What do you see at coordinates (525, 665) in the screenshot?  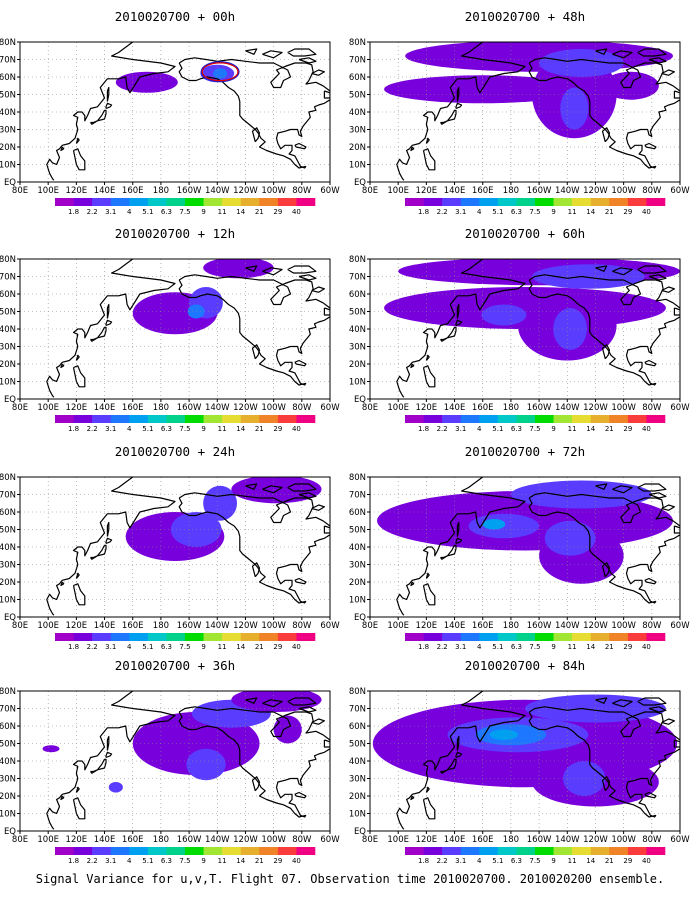 I see `panel-title: 2010020700 + 84h` at bounding box center [525, 665].